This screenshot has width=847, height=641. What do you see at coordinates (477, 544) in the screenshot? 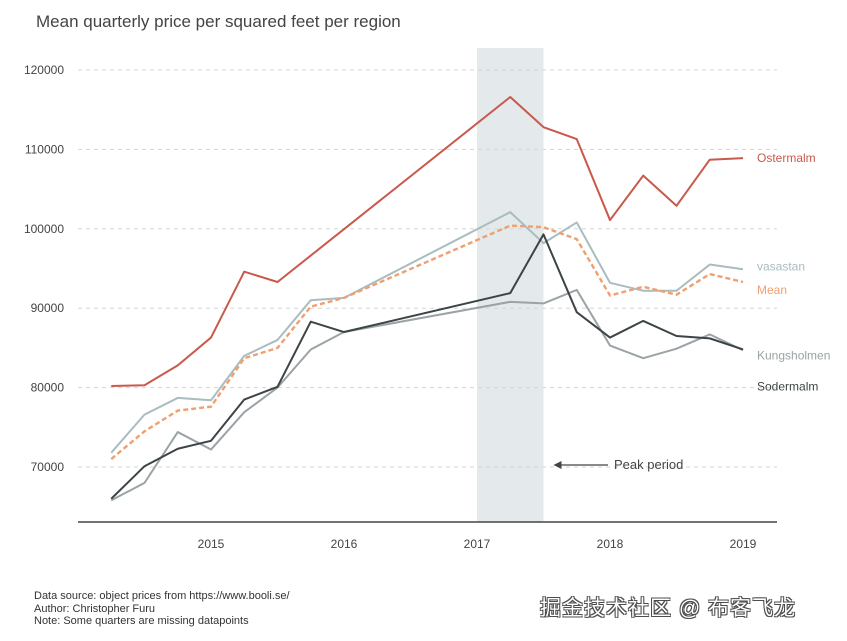
I see `x-tick-label: 2017` at bounding box center [477, 544].